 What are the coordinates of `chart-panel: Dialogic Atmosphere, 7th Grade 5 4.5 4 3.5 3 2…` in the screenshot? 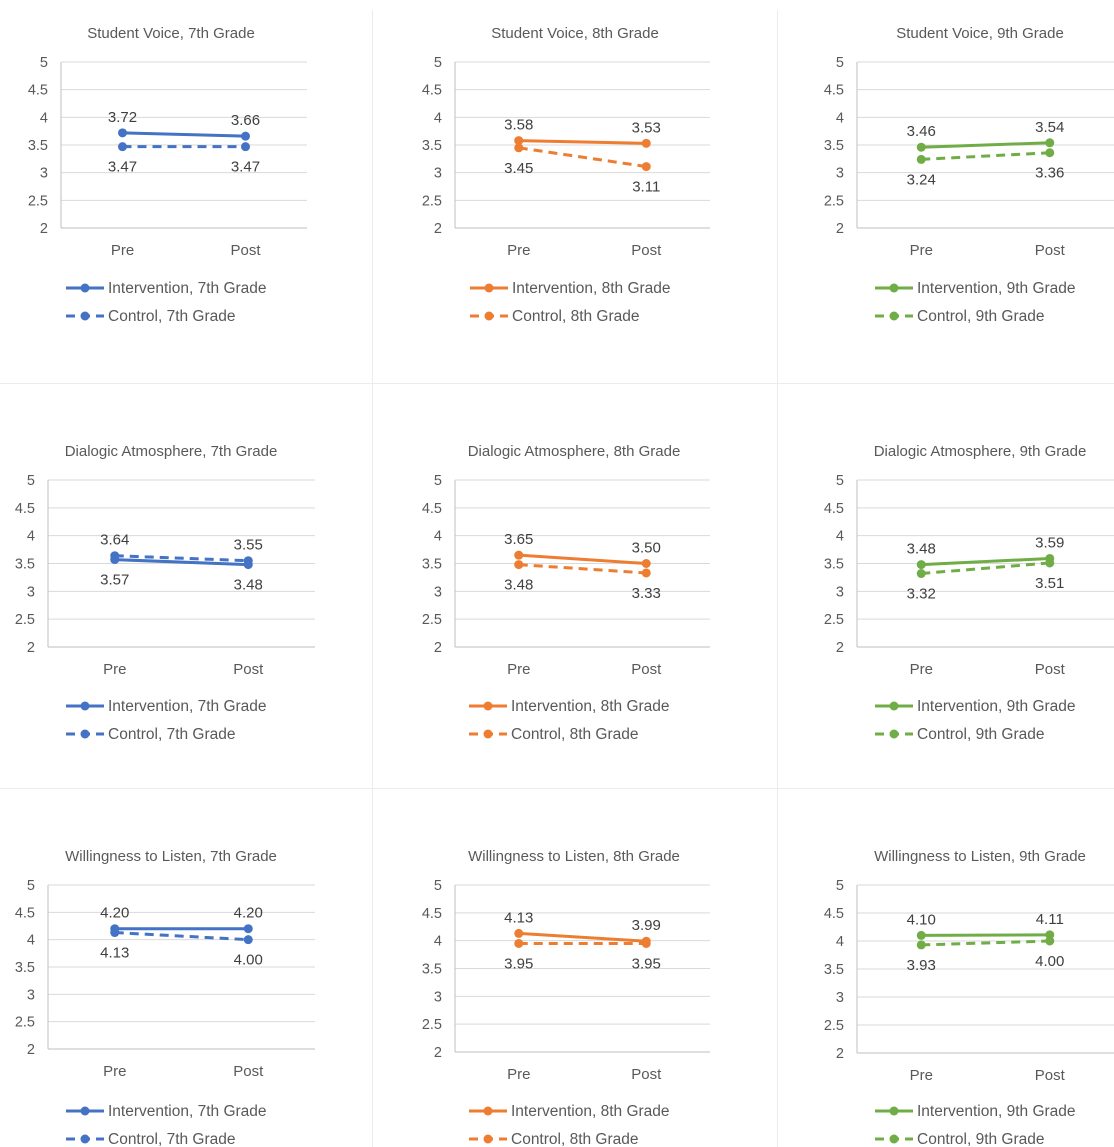 It's located at (165, 593).